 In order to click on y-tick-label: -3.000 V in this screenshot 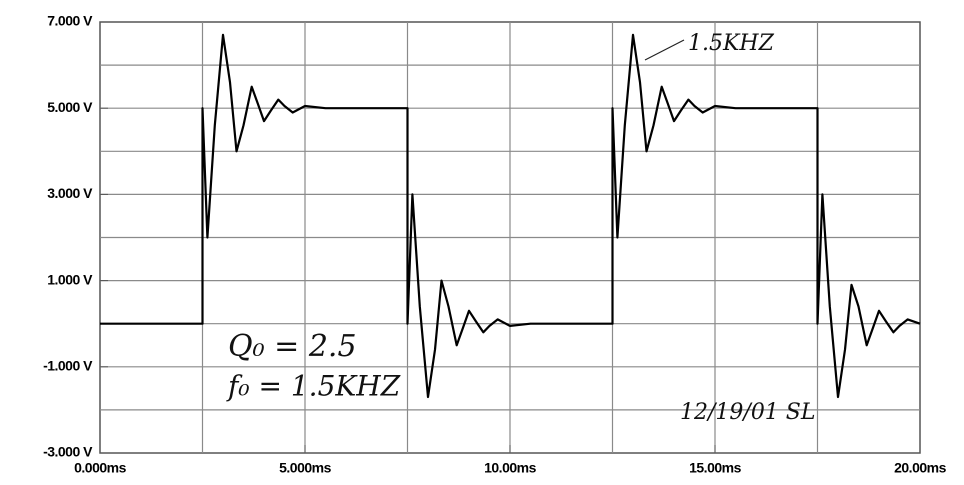, I will do `click(68, 452)`.